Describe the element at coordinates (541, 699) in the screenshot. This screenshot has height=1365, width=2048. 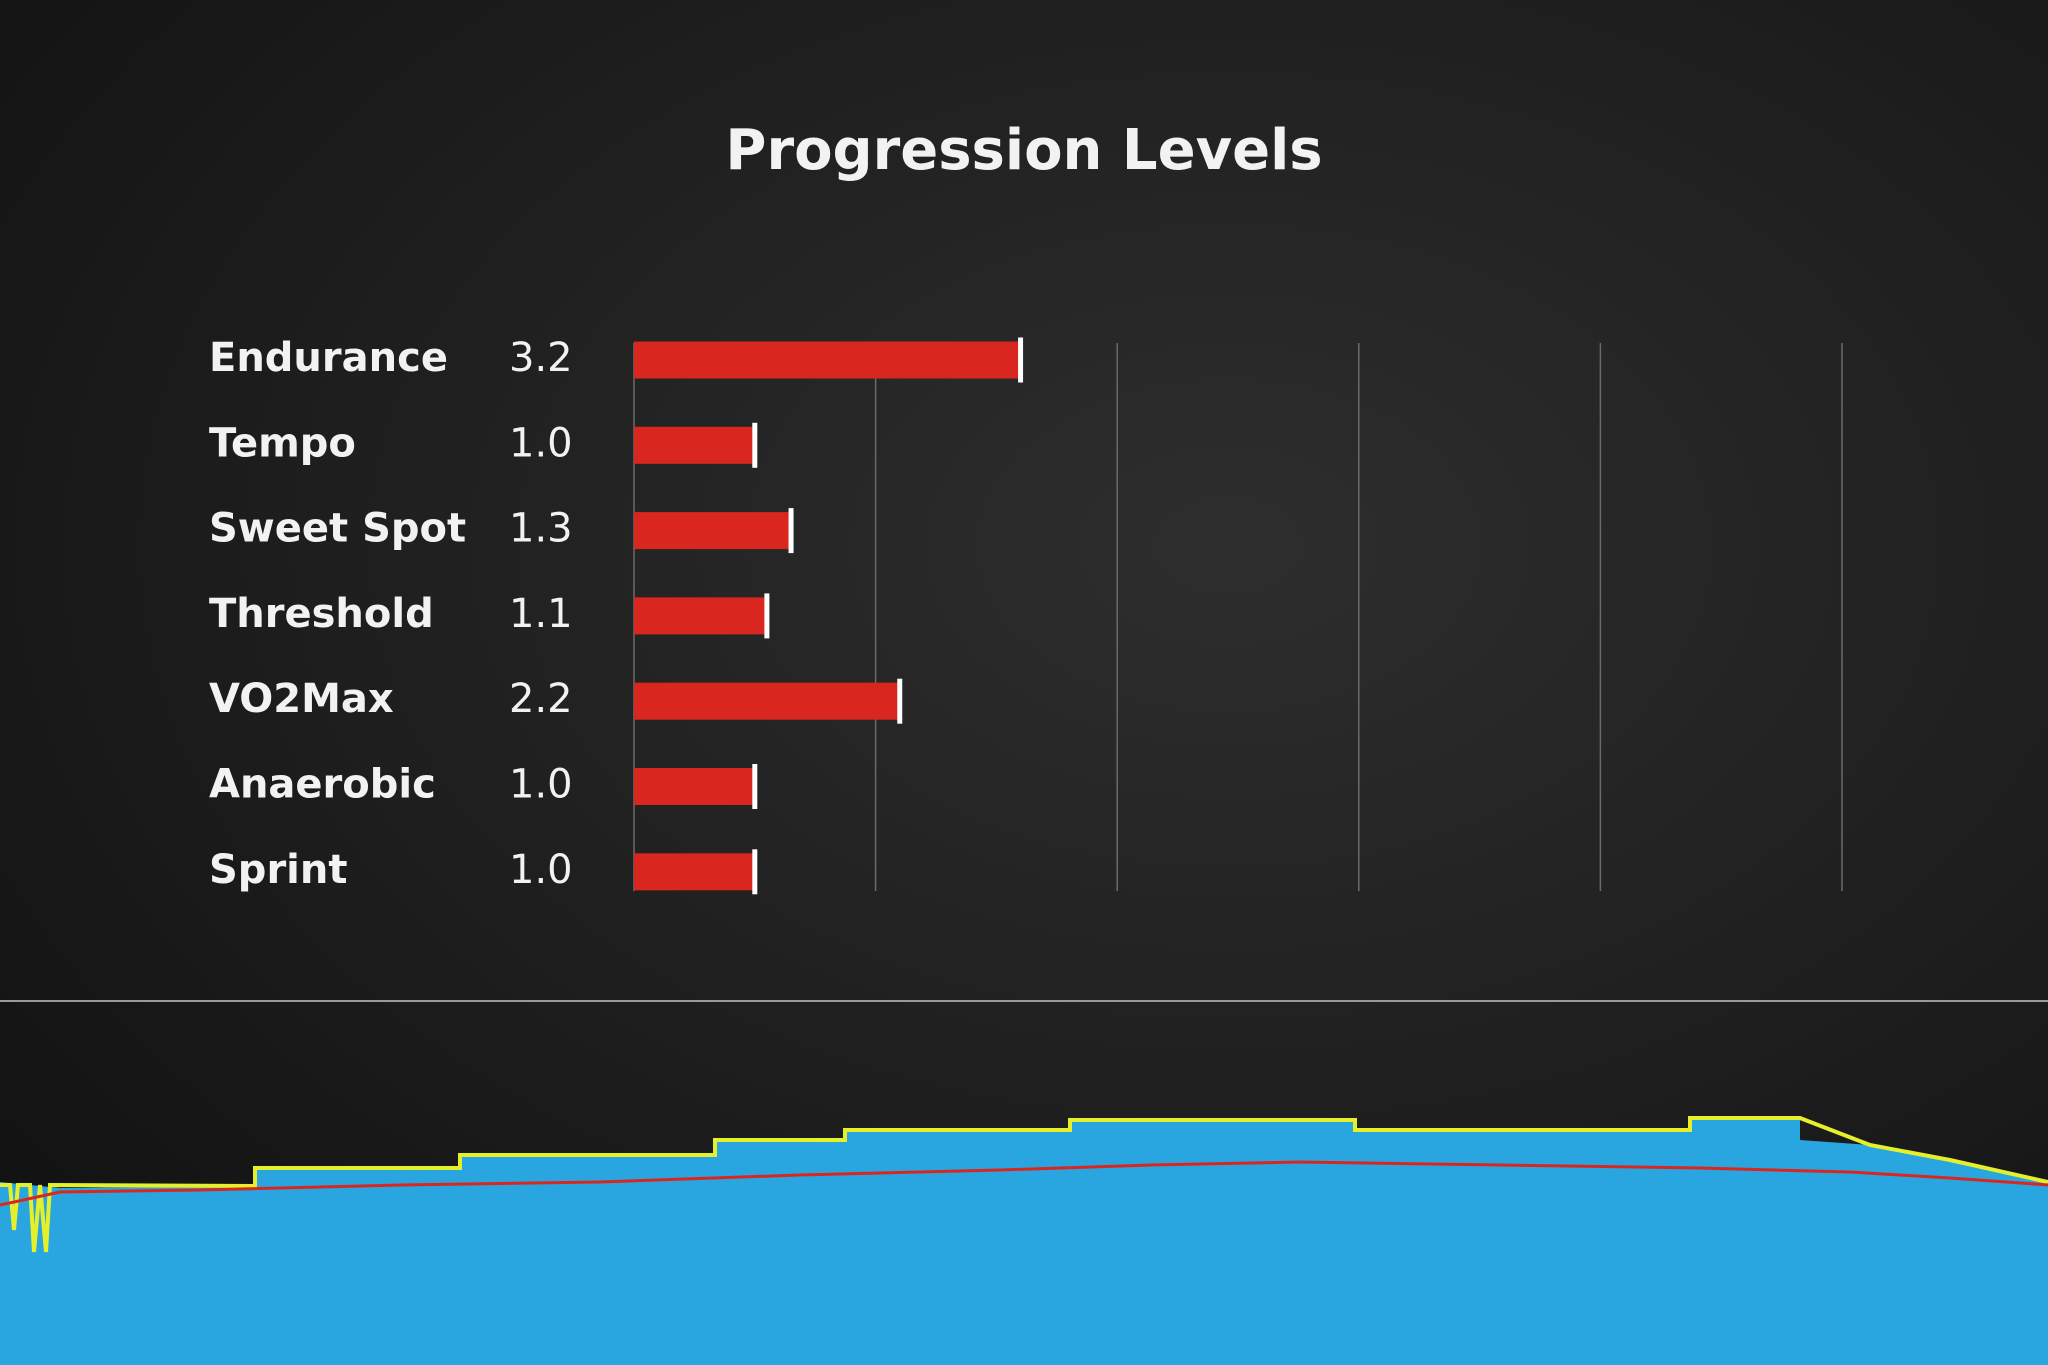
I see `value-label: 2.2` at that location.